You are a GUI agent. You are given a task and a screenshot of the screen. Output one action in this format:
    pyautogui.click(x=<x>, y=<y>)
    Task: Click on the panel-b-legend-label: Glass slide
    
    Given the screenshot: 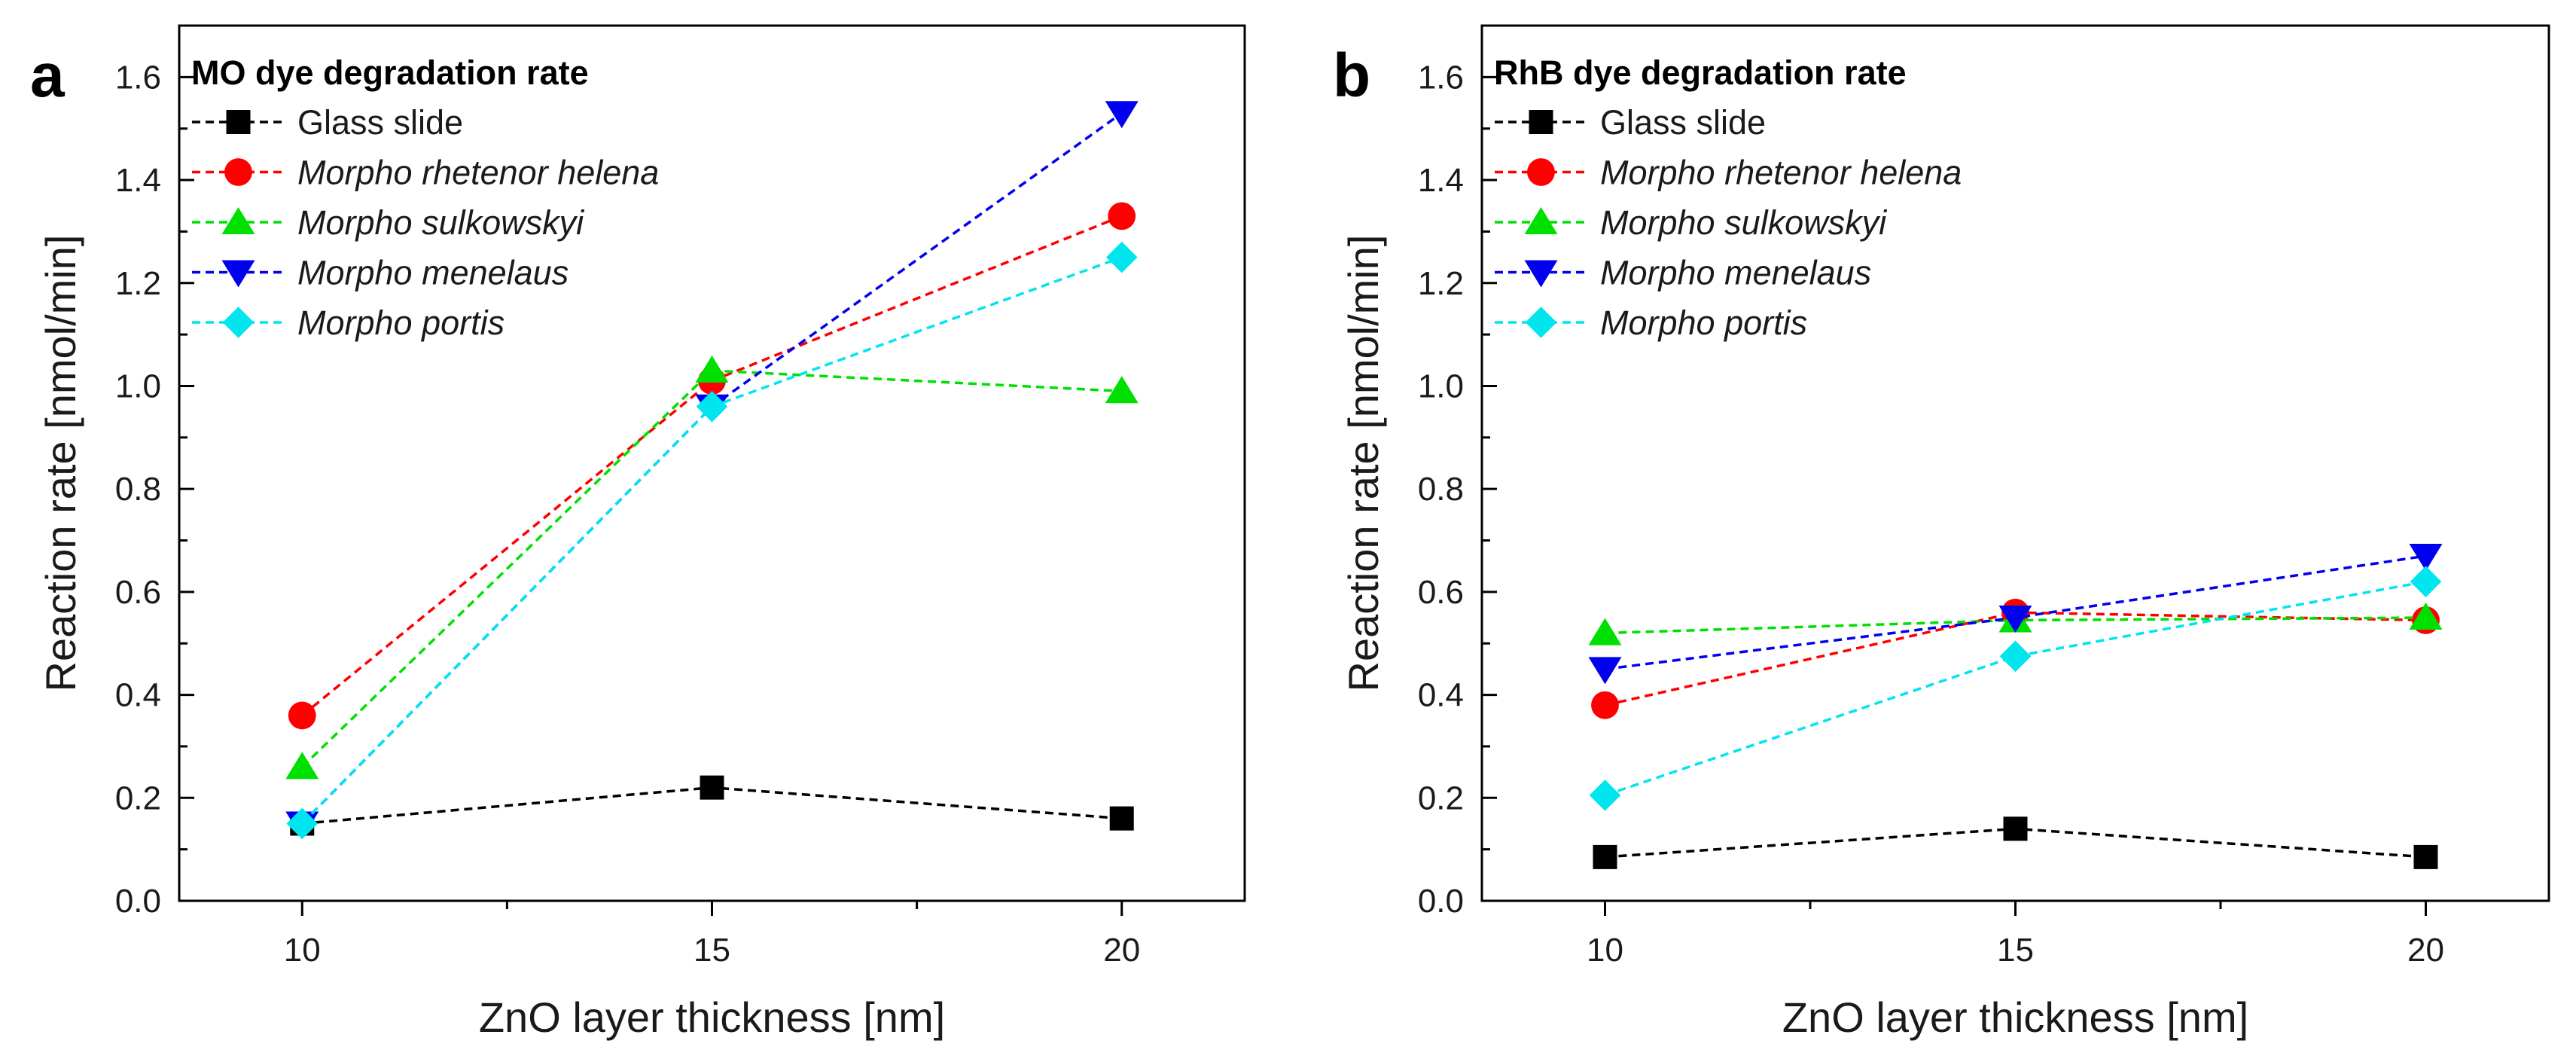 What is the action you would take?
    pyautogui.click(x=1683, y=122)
    